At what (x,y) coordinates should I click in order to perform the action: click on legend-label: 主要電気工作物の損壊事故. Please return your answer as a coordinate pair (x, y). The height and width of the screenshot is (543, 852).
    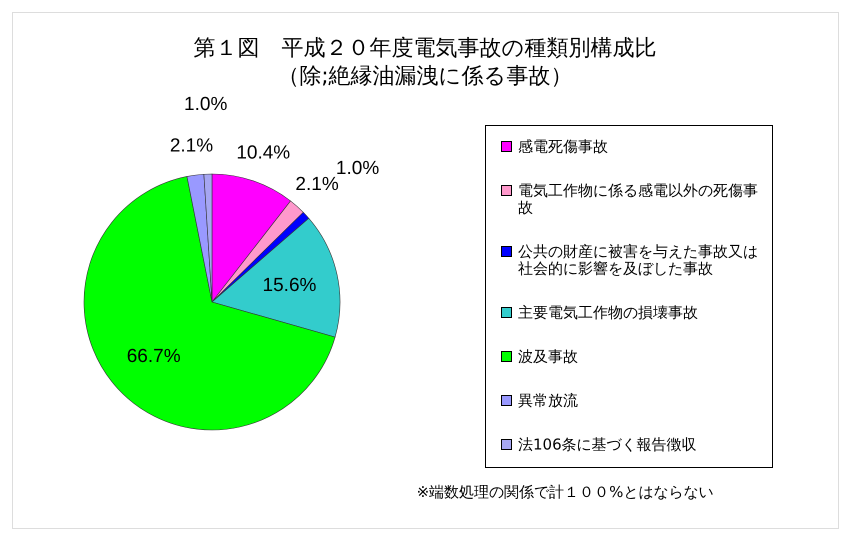
    Looking at the image, I should click on (608, 313).